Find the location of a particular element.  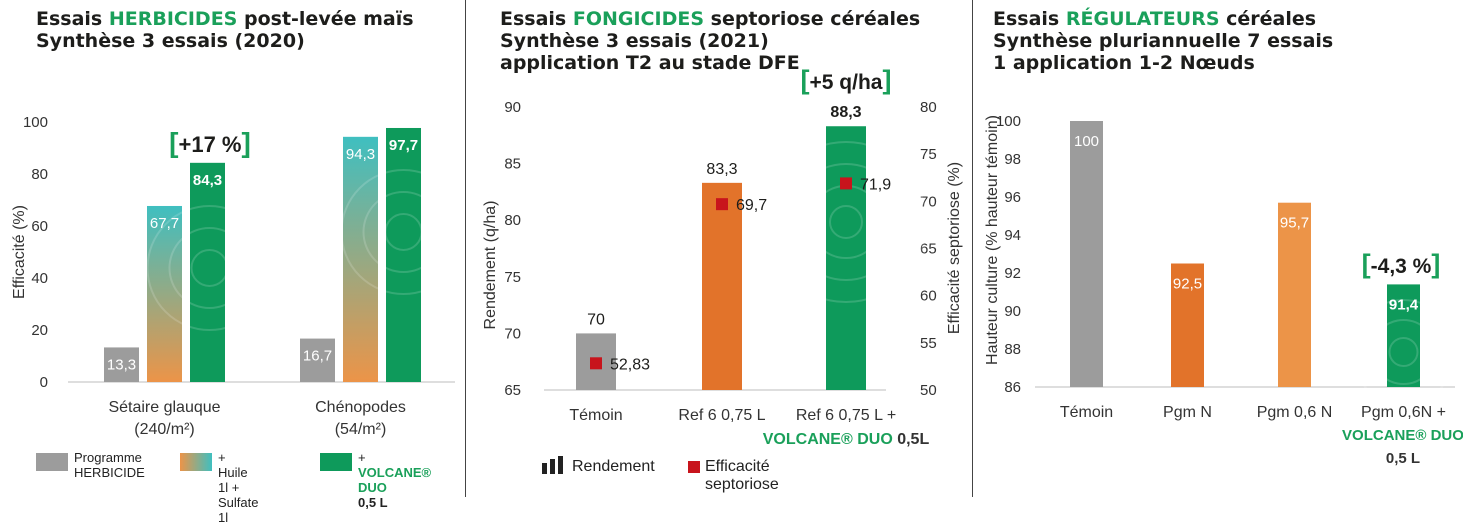

bar-value-label: 94,3 is located at coordinates (360, 154).